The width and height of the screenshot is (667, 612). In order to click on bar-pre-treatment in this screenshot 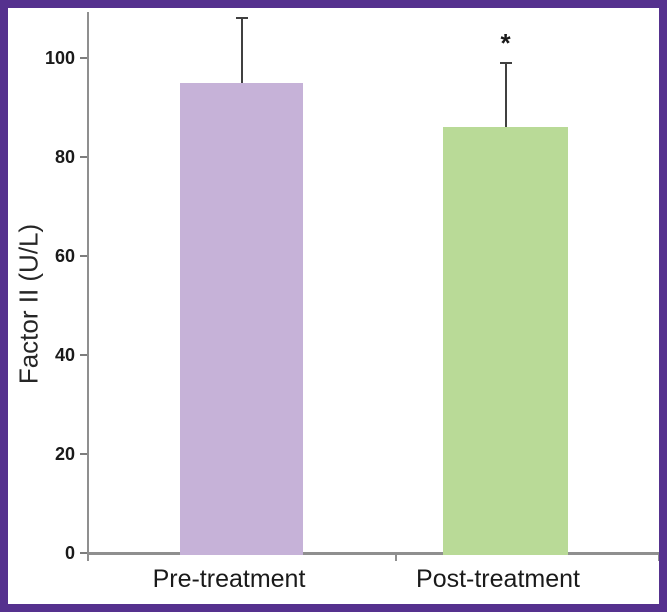, I will do `click(241, 318)`.